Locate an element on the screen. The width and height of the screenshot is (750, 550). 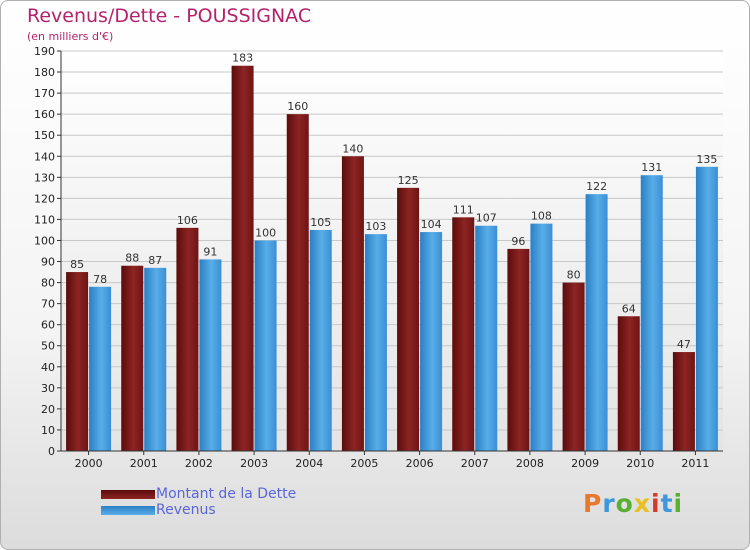
bar-revenue-2008 is located at coordinates (541, 337).